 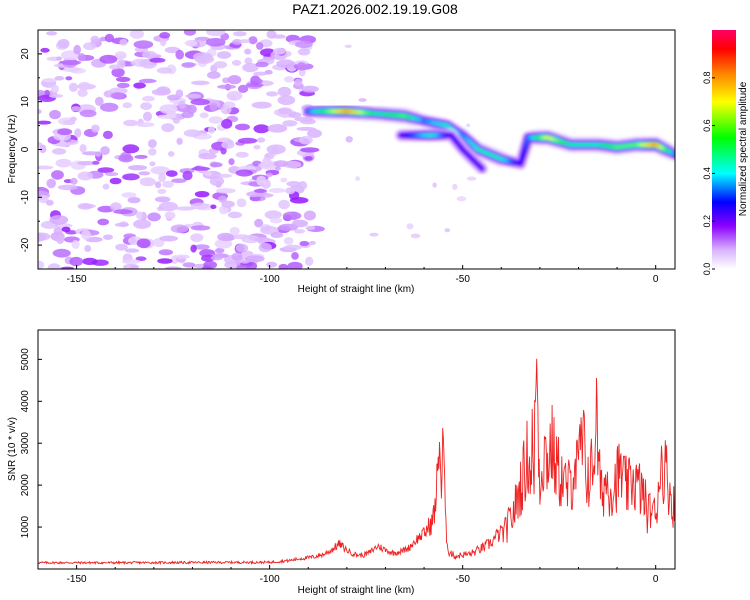 I want to click on y-tick-label: 3000, so click(x=25, y=443).